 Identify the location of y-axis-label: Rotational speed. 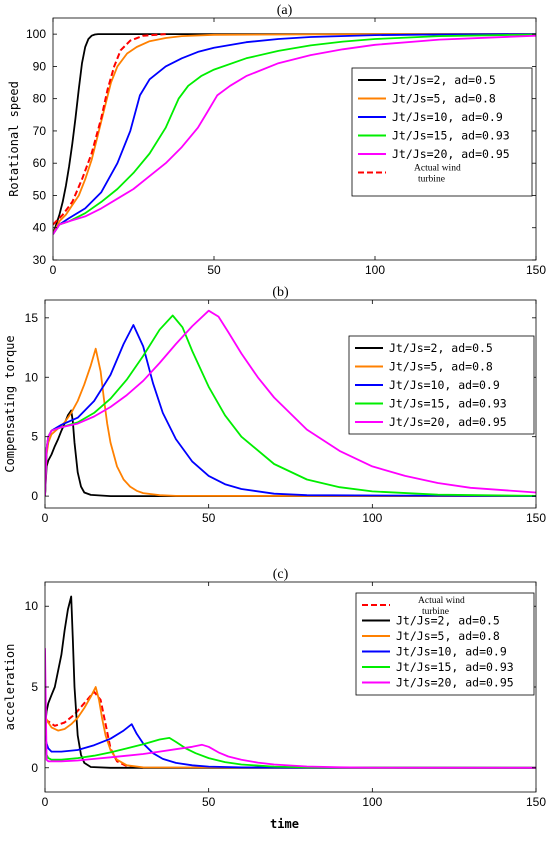
(14, 139).